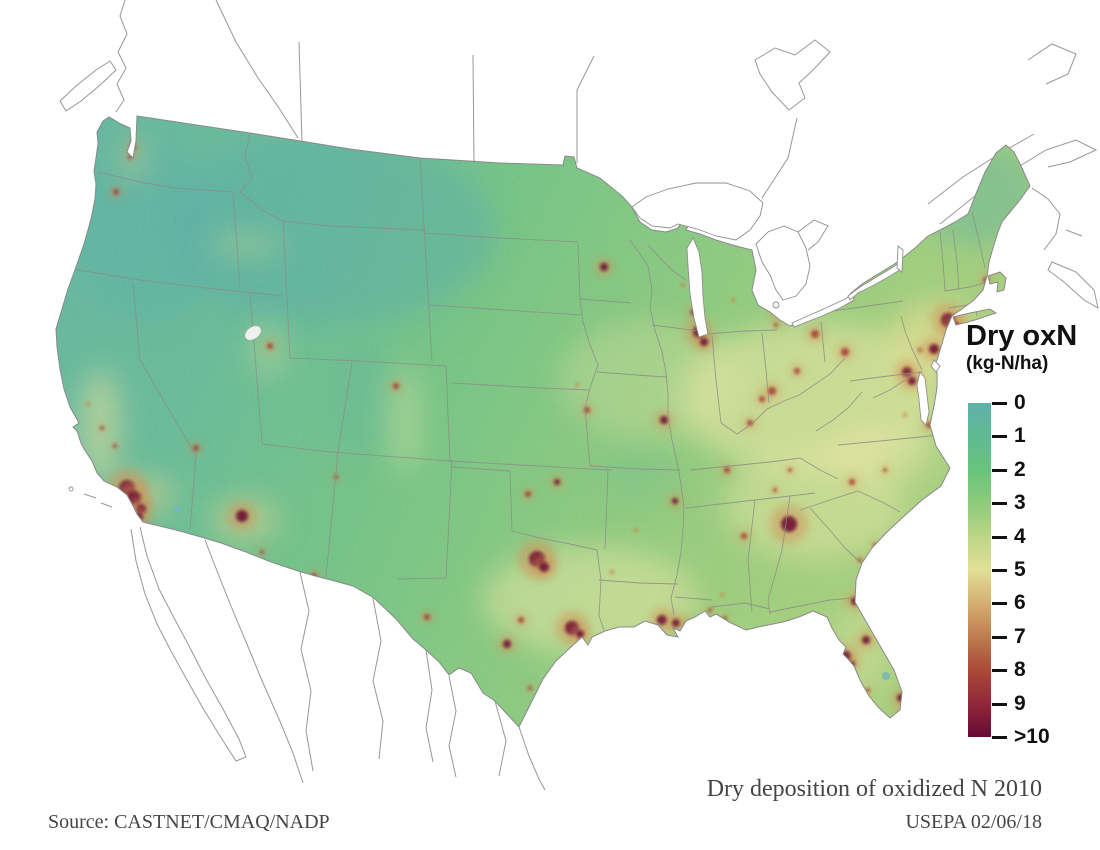  I want to click on delaware-bay, so click(935, 366).